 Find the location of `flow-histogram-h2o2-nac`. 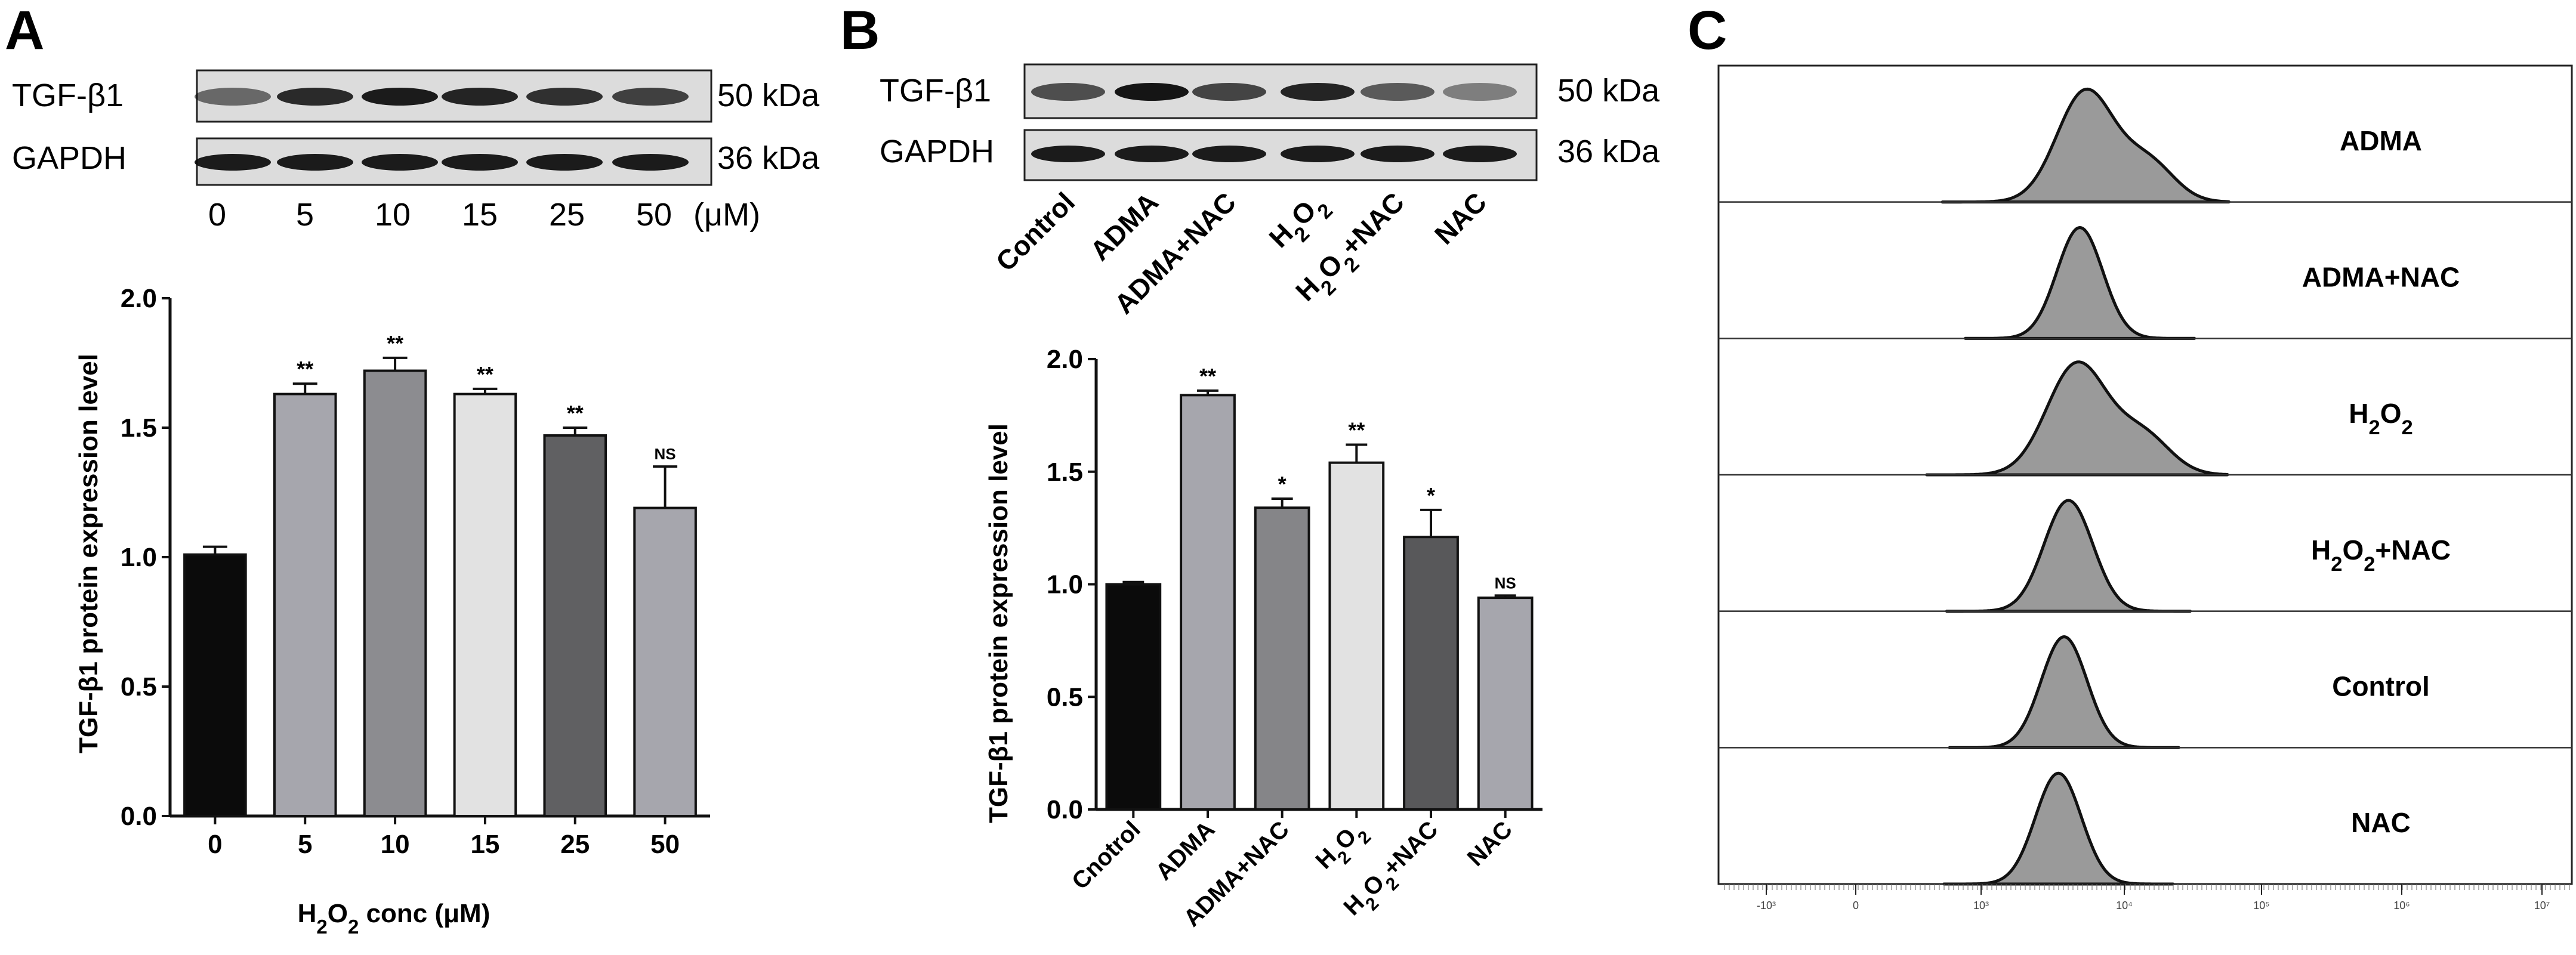

flow-histogram-h2o2-nac is located at coordinates (2068, 556).